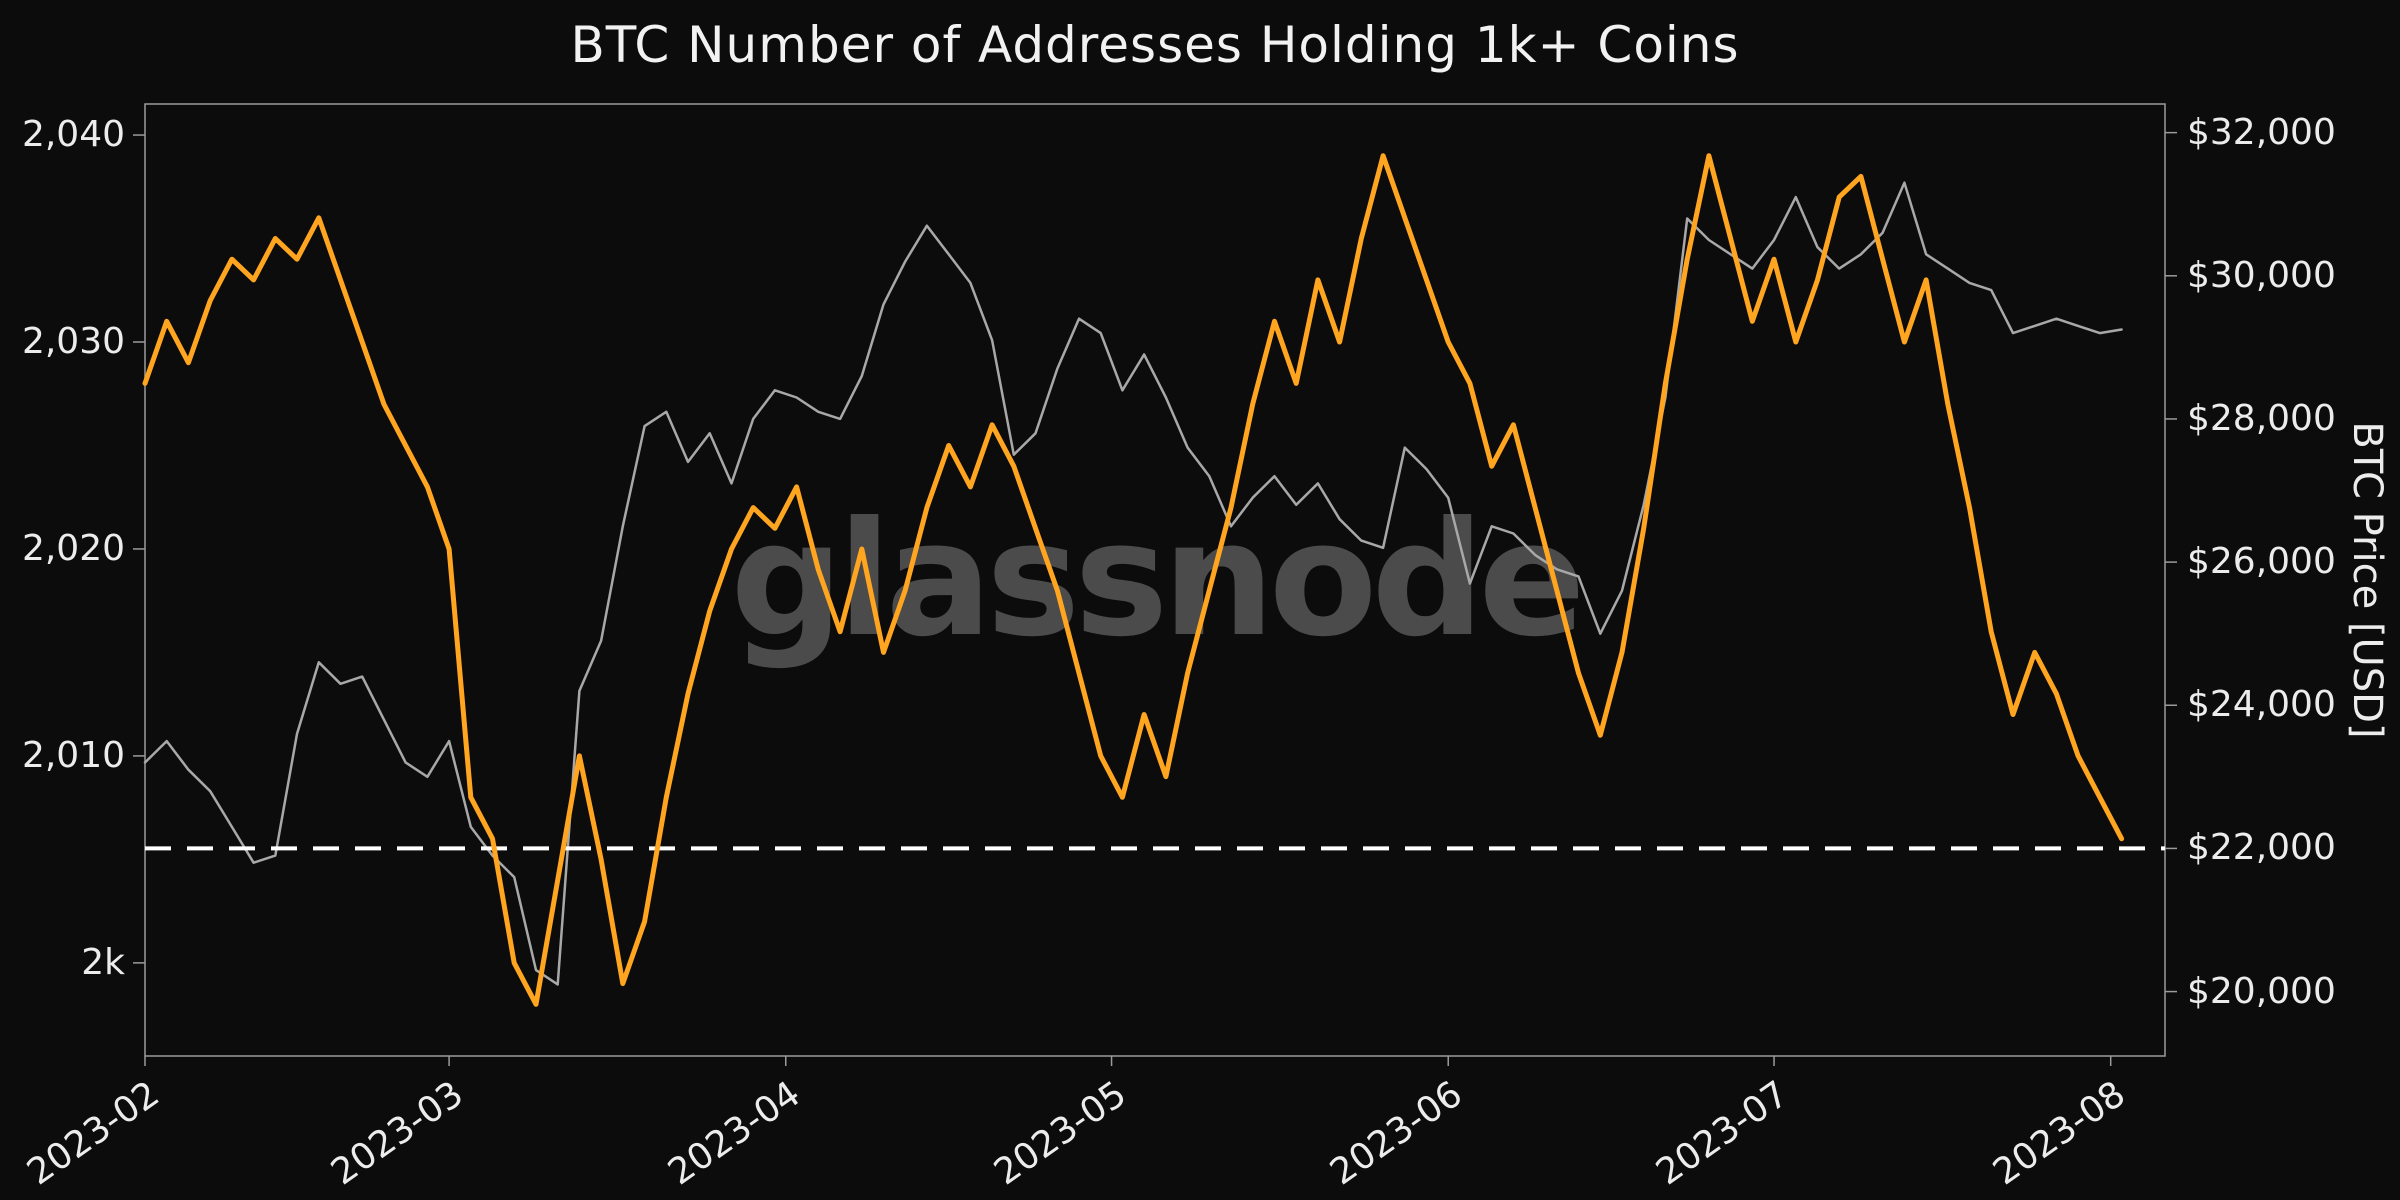 The height and width of the screenshot is (1200, 2400). Describe the element at coordinates (73, 341) in the screenshot. I see `y-left-tick-label: 2,030` at that location.